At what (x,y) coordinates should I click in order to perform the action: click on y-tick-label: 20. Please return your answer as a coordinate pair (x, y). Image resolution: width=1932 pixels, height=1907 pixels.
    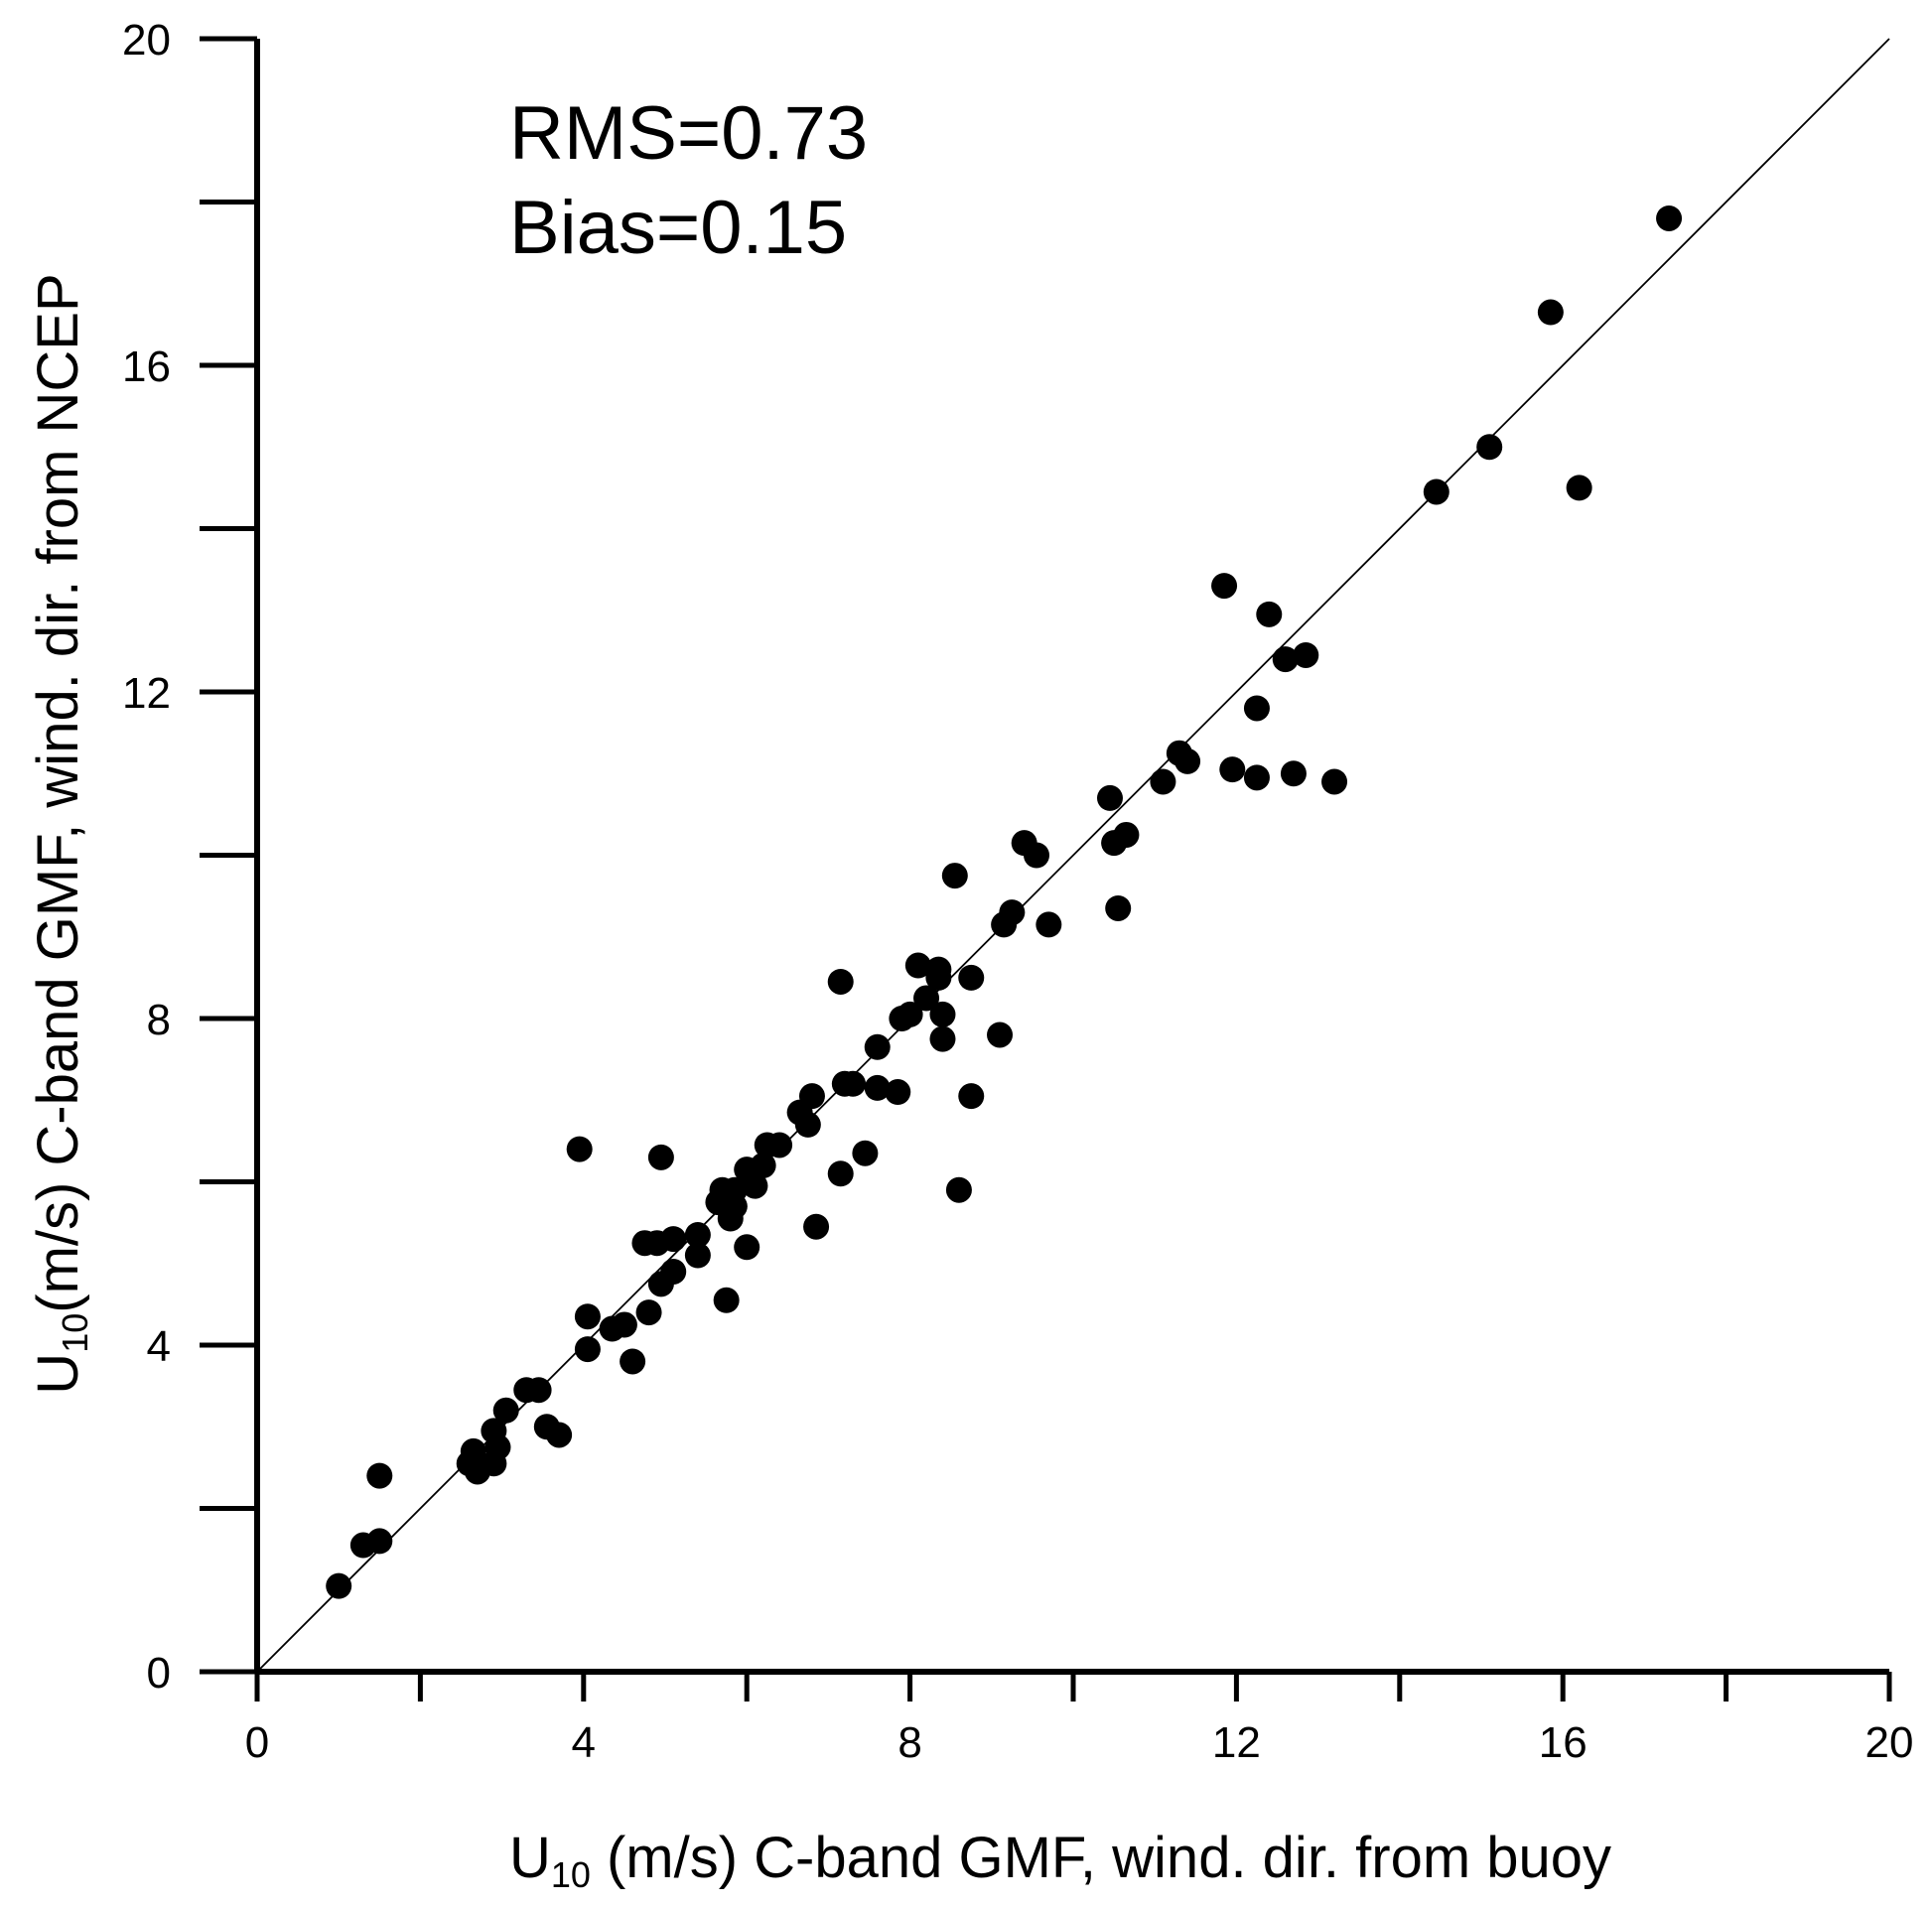
    Looking at the image, I should click on (147, 40).